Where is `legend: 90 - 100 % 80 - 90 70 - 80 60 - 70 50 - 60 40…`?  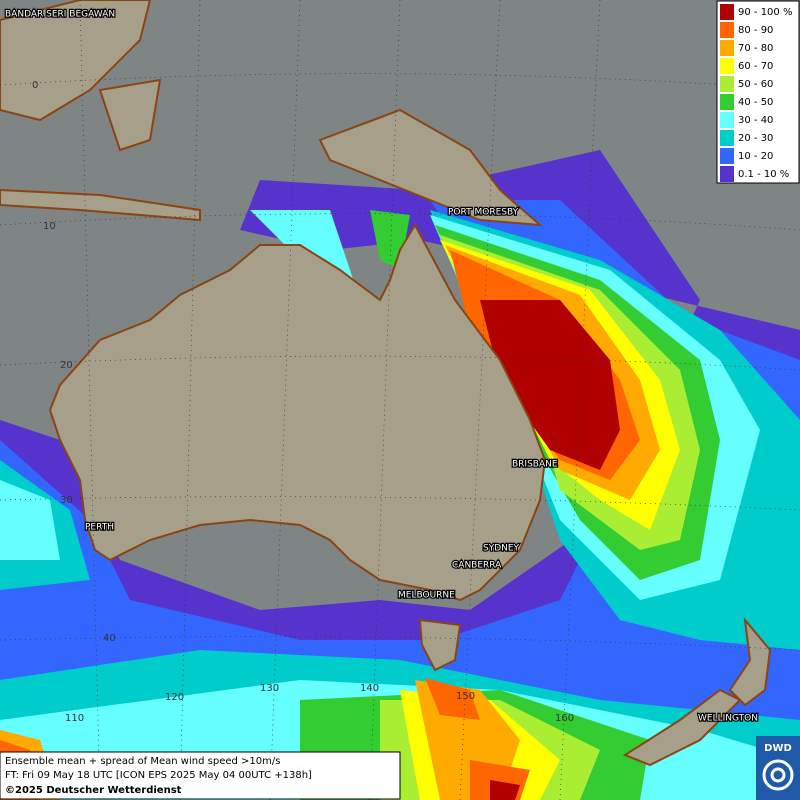 legend: 90 - 100 % 80 - 90 70 - 80 60 - 70 50 - 60 40… is located at coordinates (758, 92).